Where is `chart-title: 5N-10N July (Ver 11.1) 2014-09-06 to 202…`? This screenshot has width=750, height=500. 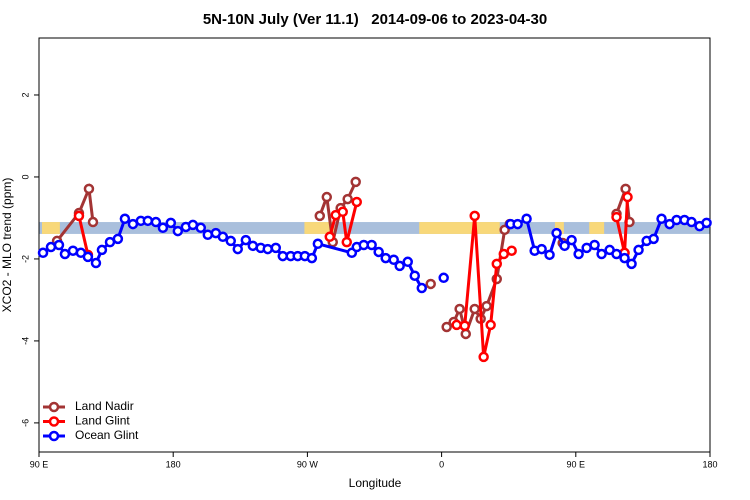 chart-title: 5N-10N July (Ver 11.1) 2014-09-06 to 202… is located at coordinates (375, 19).